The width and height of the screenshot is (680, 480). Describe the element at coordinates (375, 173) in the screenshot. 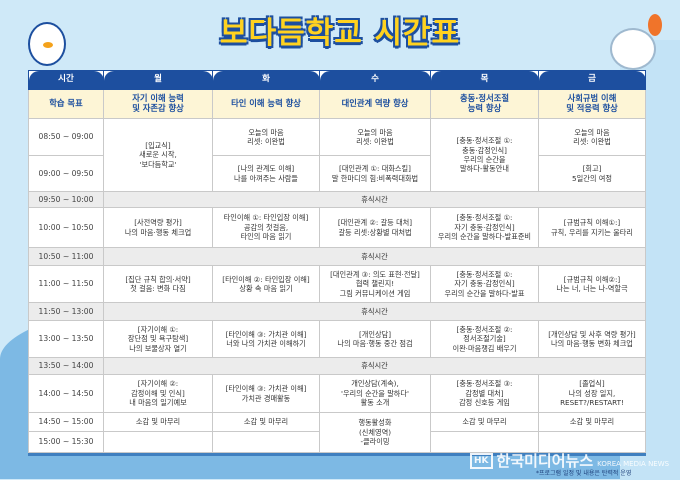

I see `session-cell: [대인관계 ①: 대화스킬] 말 한마디의 힘:비폭력대화법` at that location.